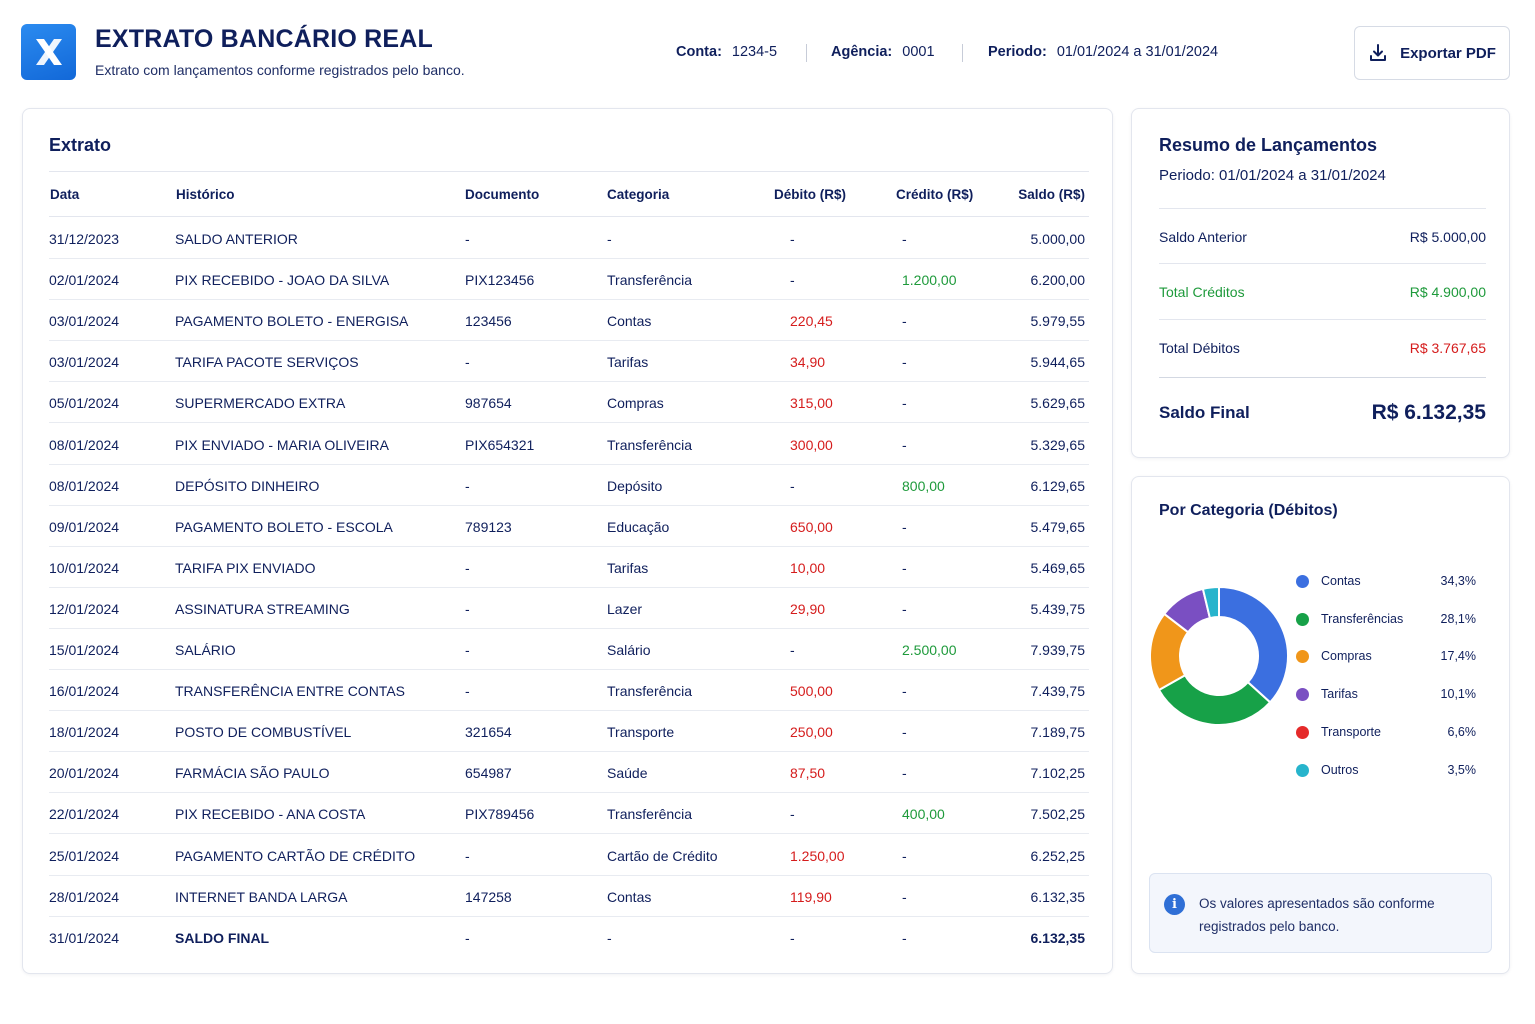 The width and height of the screenshot is (1535, 1024). Describe the element at coordinates (662, 855) in the screenshot. I see `cell-category: Cartão de Crédito` at that location.